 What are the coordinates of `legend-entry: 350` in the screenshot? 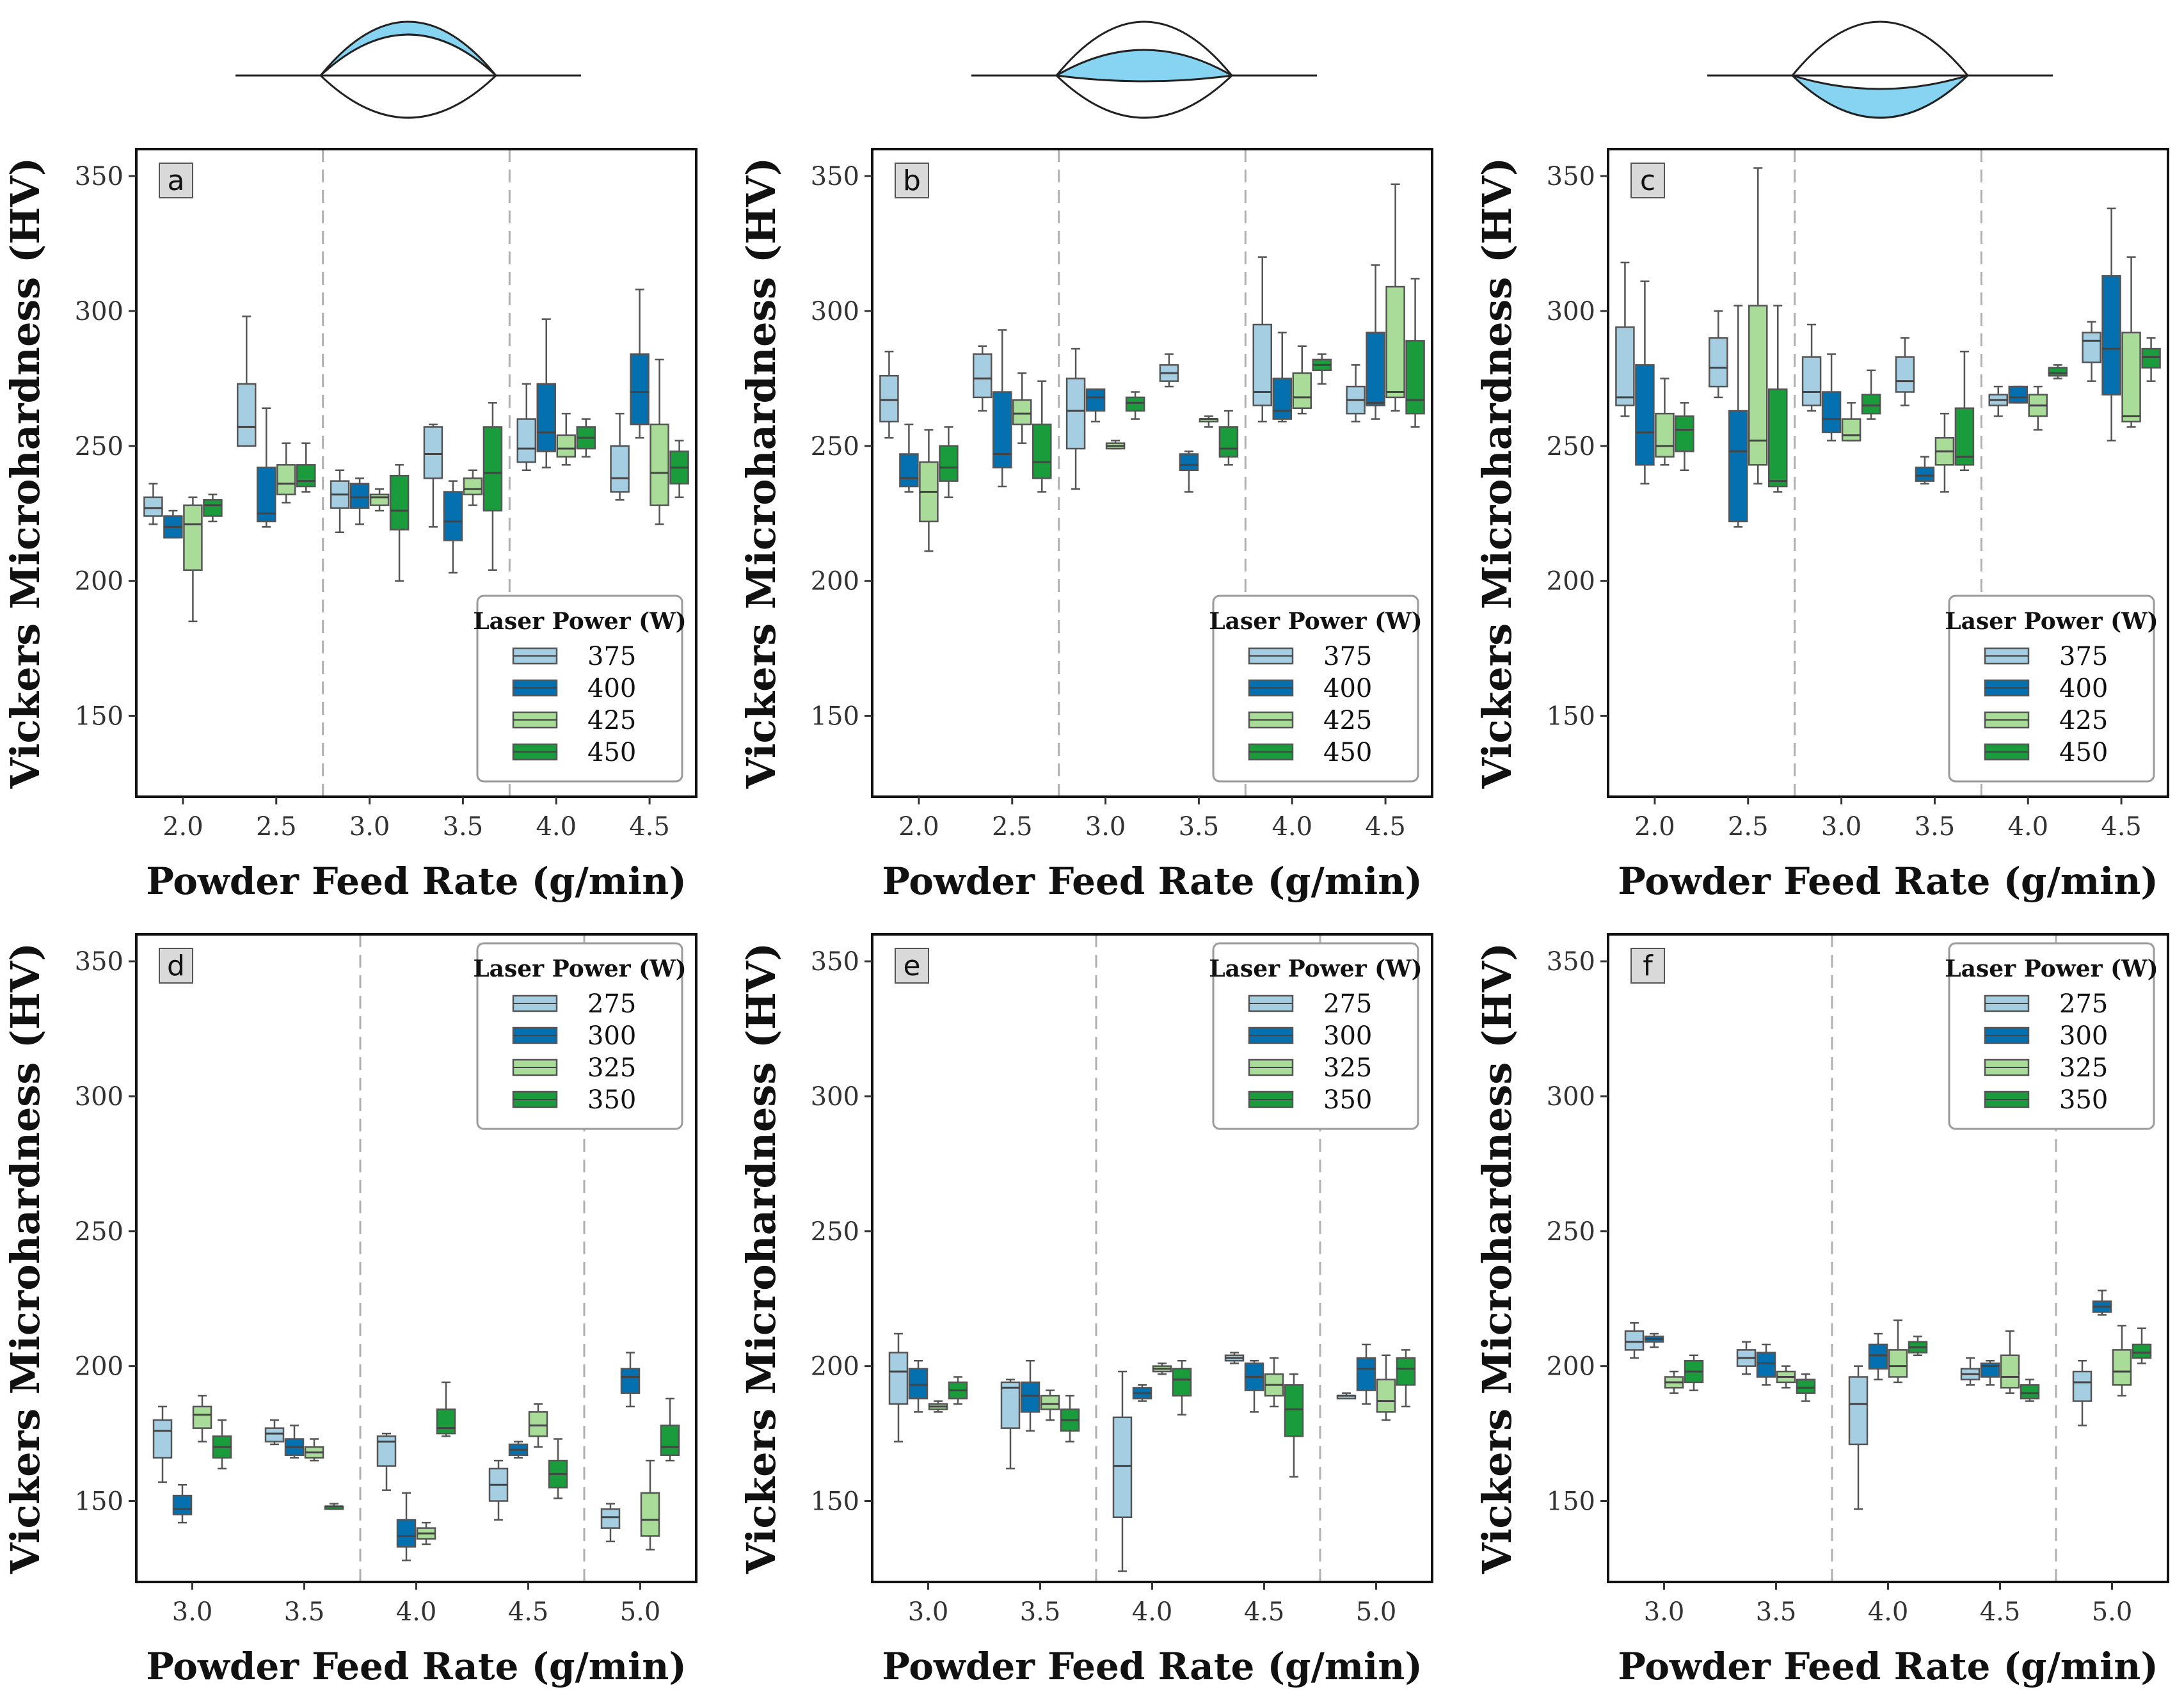 It's located at (2083, 1100).